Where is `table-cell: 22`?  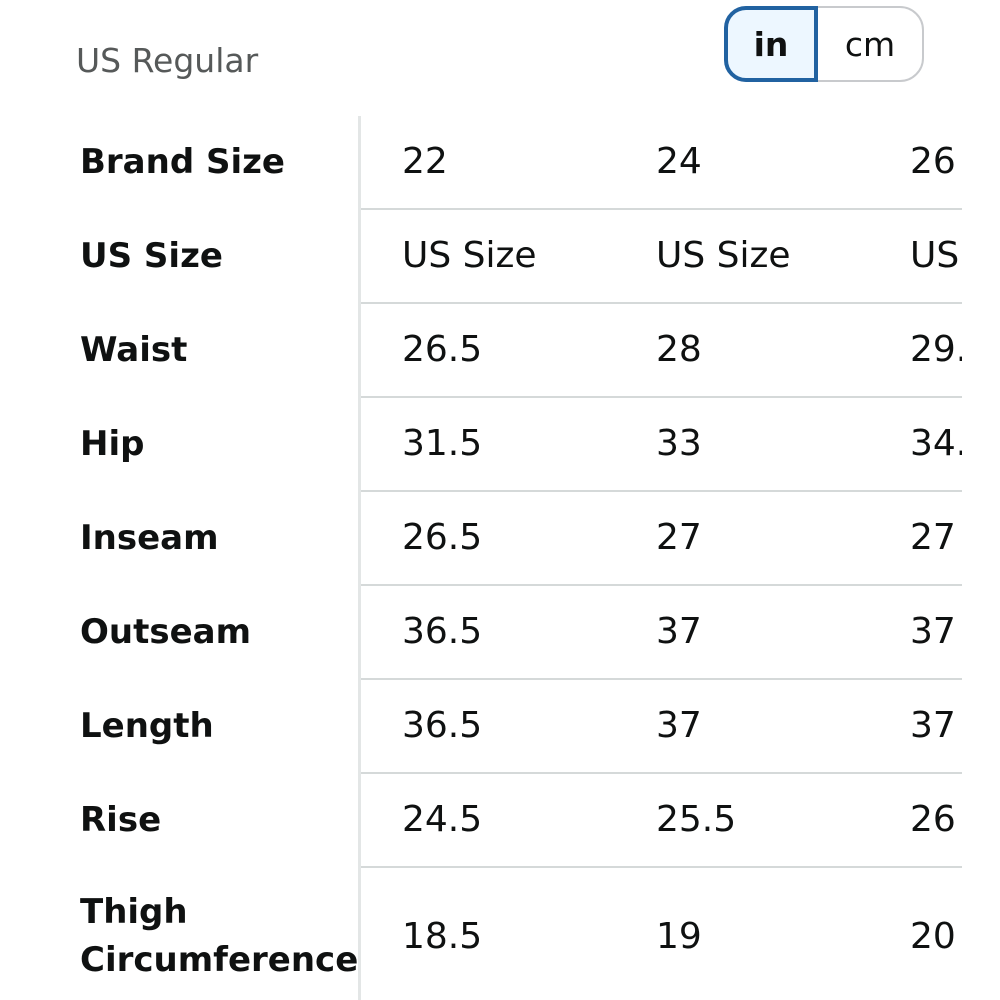 table-cell: 22 is located at coordinates (425, 161).